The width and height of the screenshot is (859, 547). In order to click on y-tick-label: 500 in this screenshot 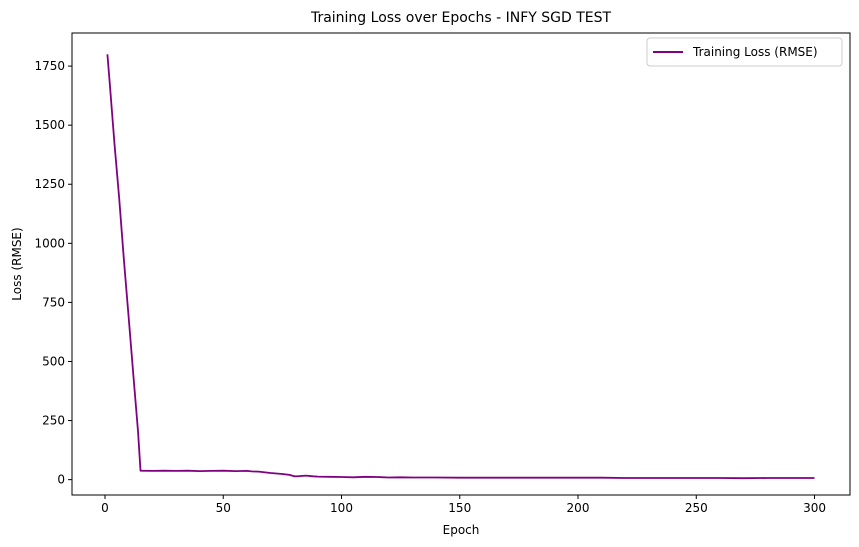, I will do `click(53, 361)`.